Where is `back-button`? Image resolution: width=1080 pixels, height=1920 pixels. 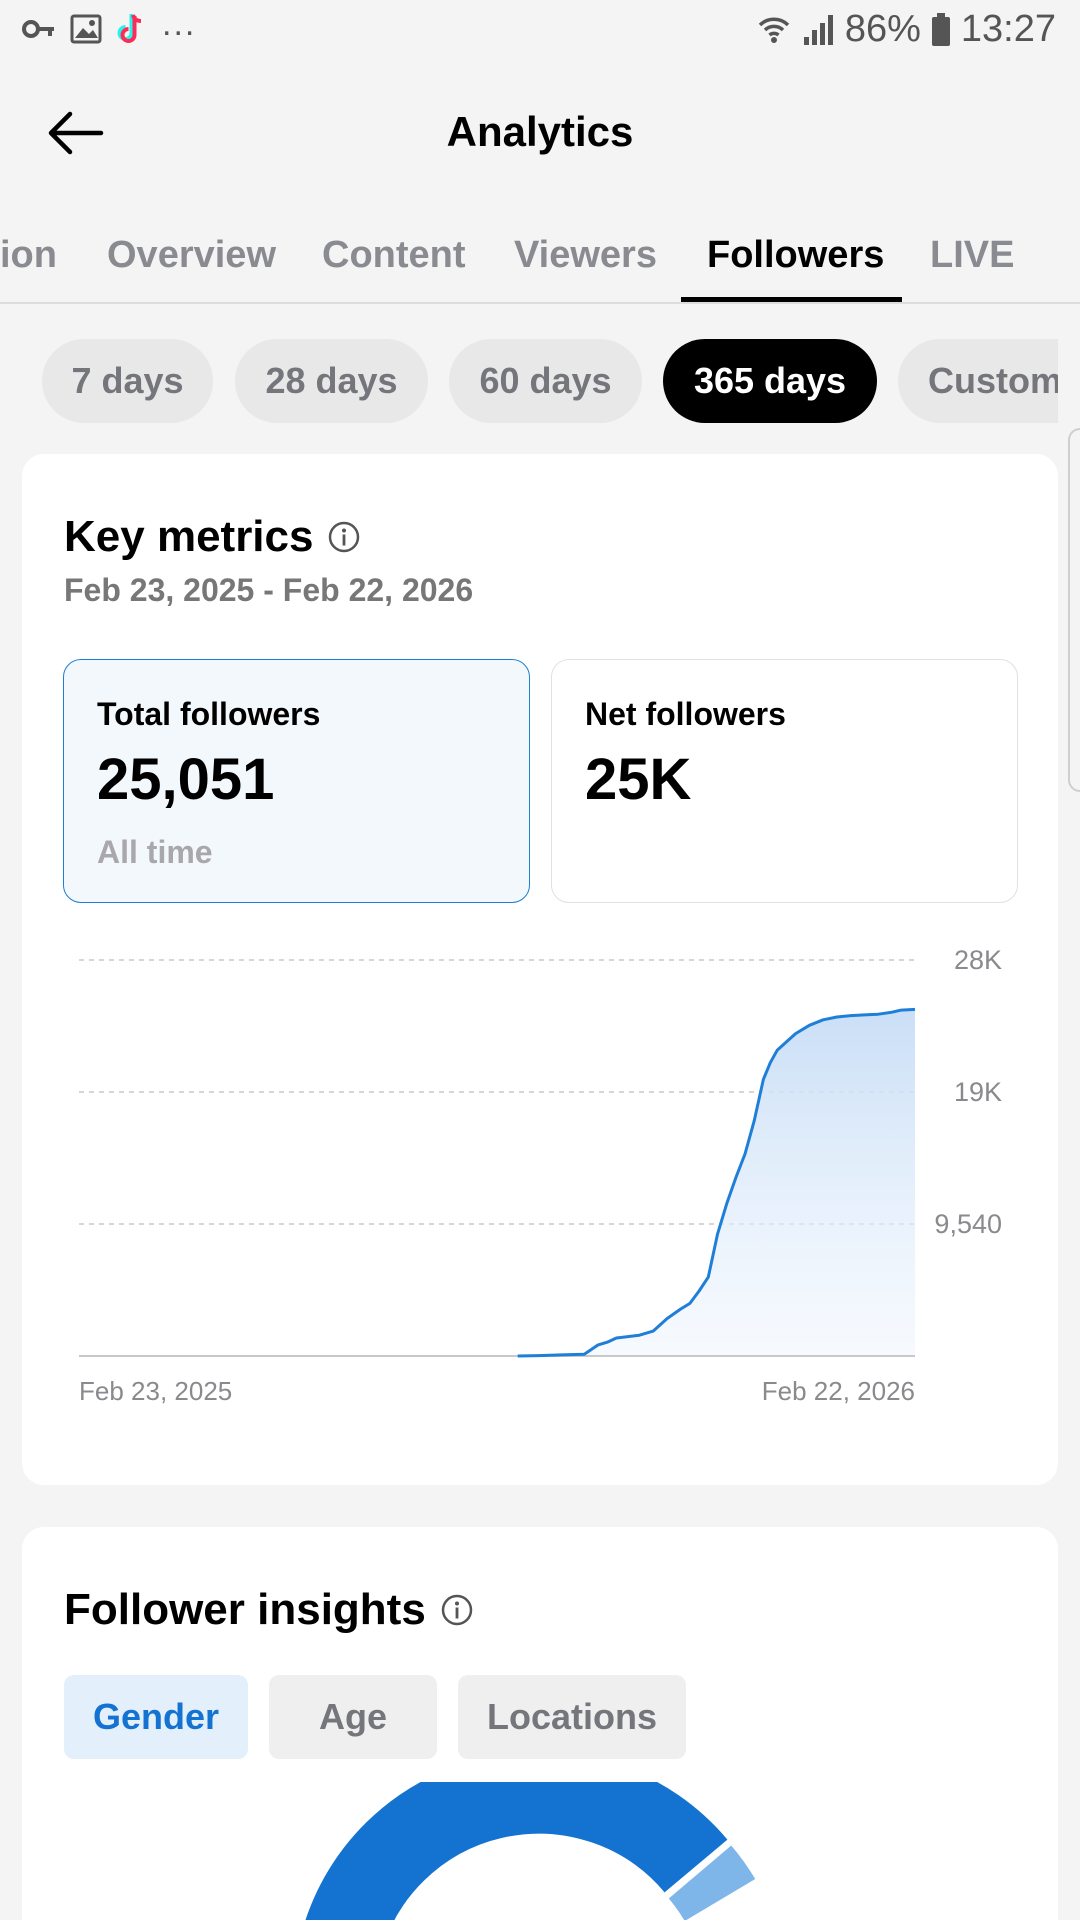
back-button is located at coordinates (75, 135).